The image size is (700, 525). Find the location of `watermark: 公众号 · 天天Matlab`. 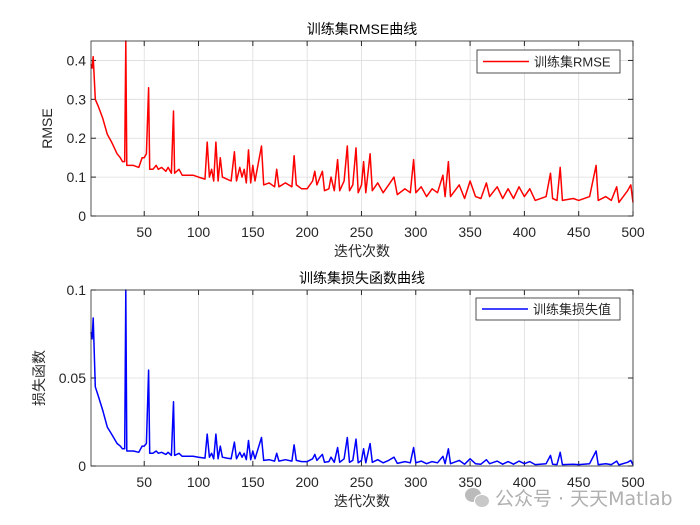

watermark: 公众号 · 天天Matlab is located at coordinates (569, 497).